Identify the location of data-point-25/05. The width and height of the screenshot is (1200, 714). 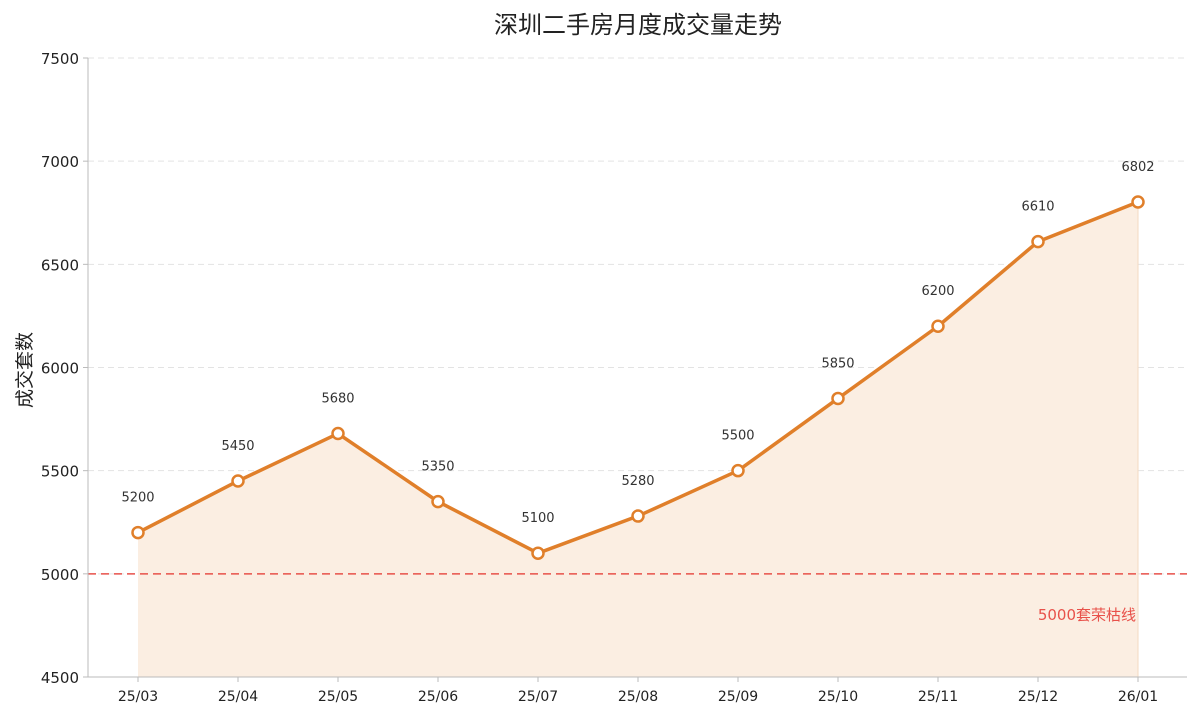
(338, 433).